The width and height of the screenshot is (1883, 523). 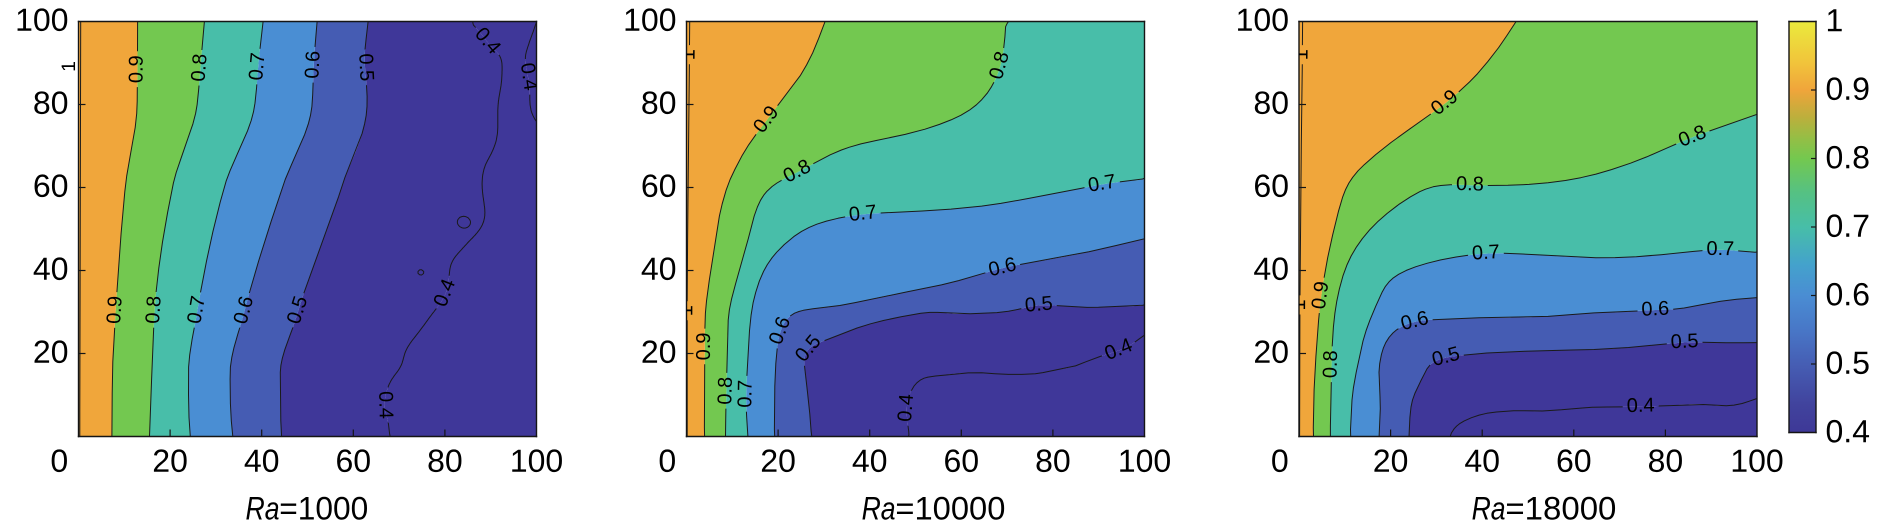 What do you see at coordinates (323, 507) in the screenshot?
I see `svg-text: =1000` at bounding box center [323, 507].